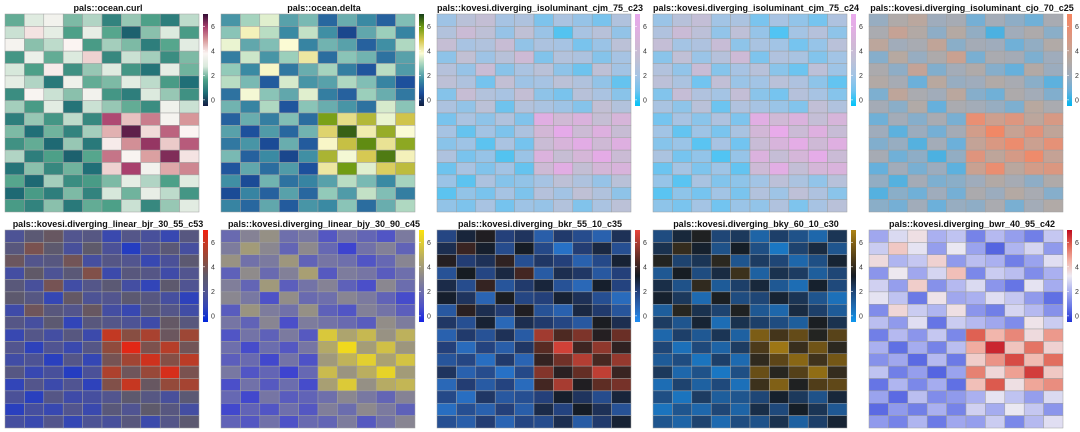 The width and height of the screenshot is (1080, 432). What do you see at coordinates (429, 100) in the screenshot?
I see `scale-tick-label: 0` at bounding box center [429, 100].